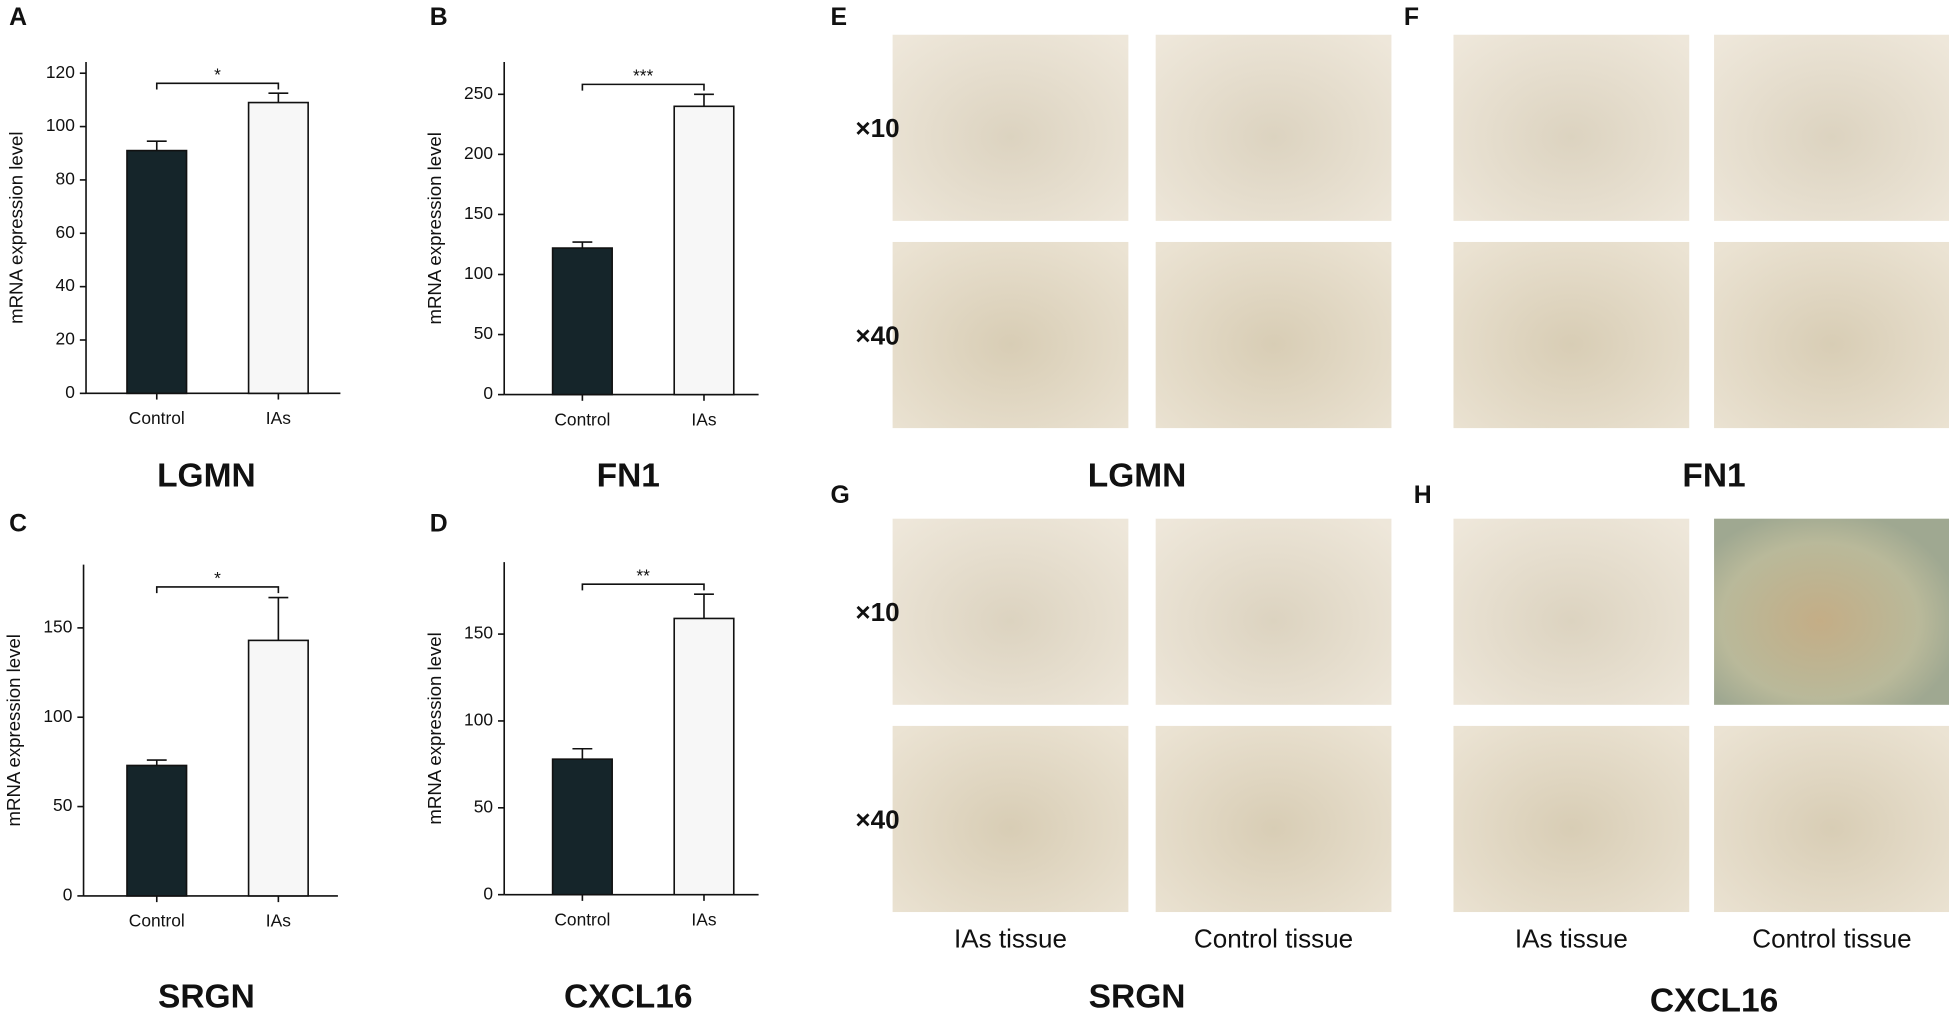 This screenshot has width=1949, height=1020. I want to click on chart-title: LGMN, so click(206, 476).